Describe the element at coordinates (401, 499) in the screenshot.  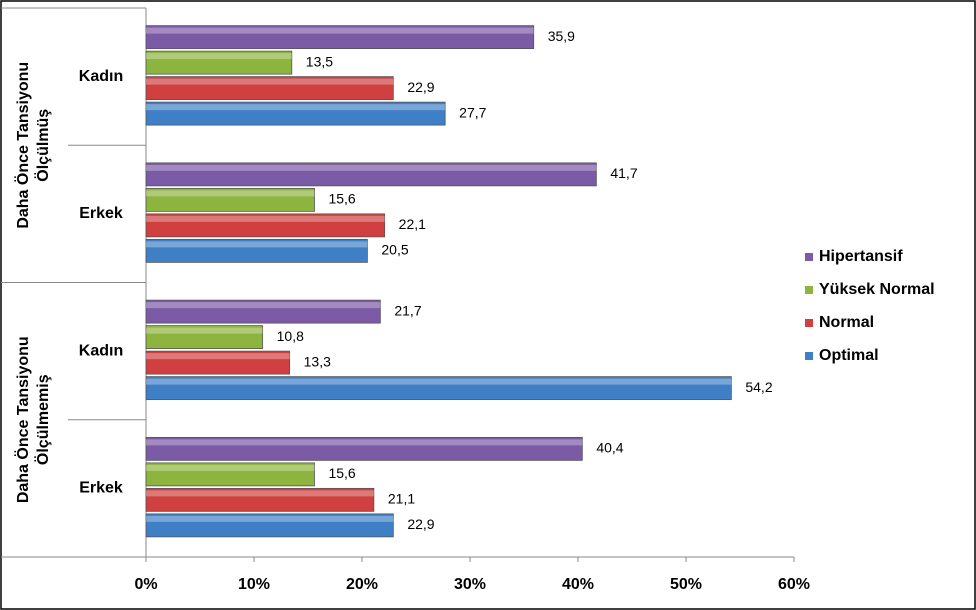
I see `value-label: 21,1` at that location.